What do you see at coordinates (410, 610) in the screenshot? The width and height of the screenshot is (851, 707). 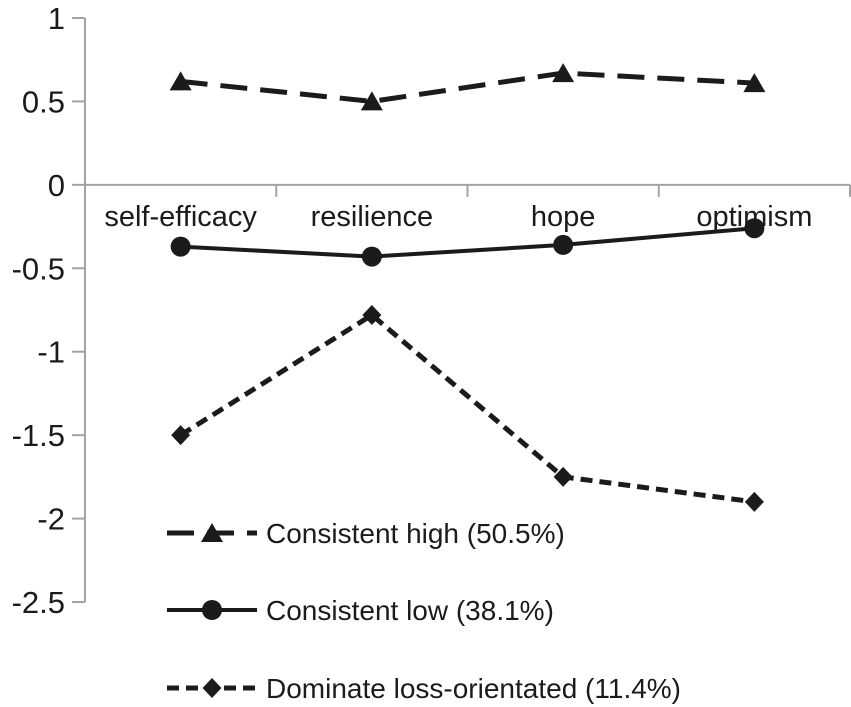 I see `legend-item-label: Consistent low (38.1%)` at bounding box center [410, 610].